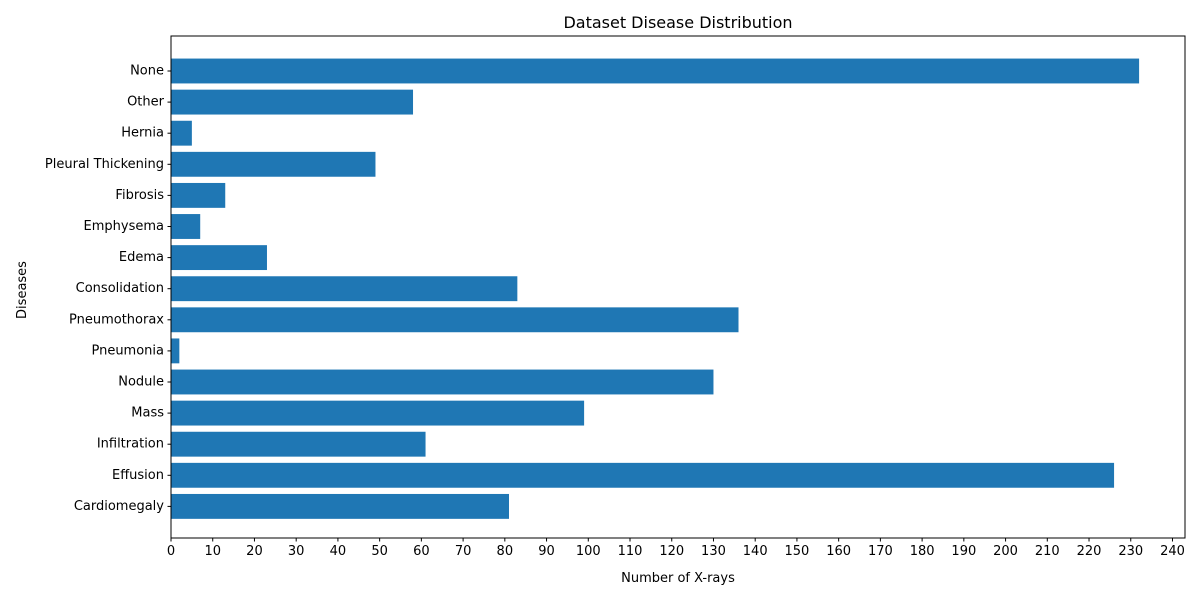 The image size is (1200, 600). Describe the element at coordinates (455, 320) in the screenshot. I see `bar-pneumothorax` at that location.